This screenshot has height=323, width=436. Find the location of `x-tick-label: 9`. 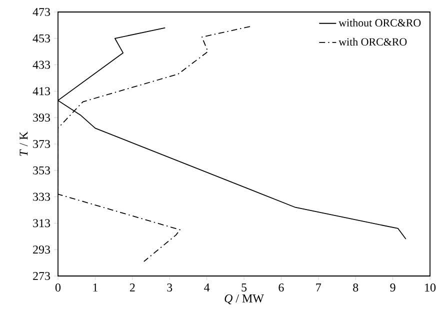

x-tick-label: 9 is located at coordinates (393, 288).